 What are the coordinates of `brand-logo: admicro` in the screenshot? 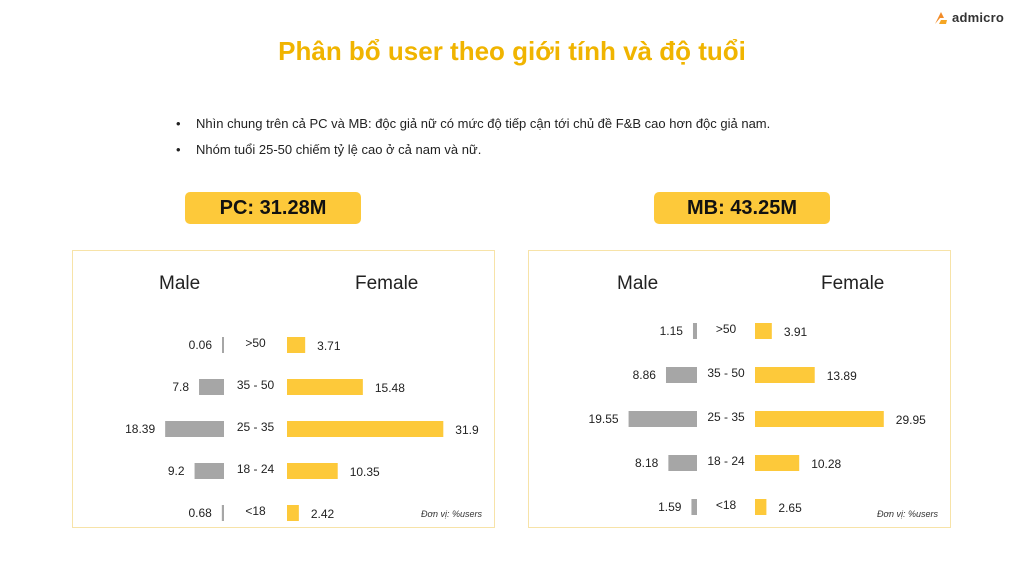 It's located at (969, 17).